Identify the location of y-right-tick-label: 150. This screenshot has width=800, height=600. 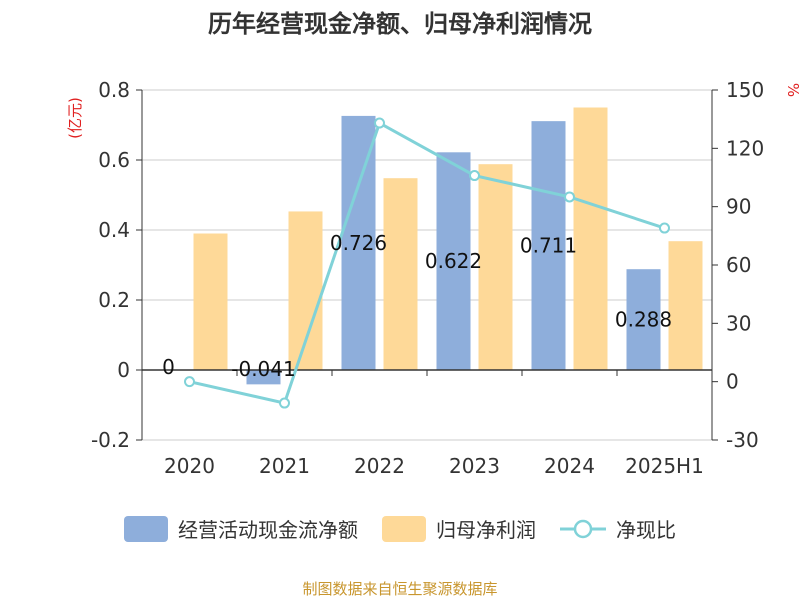
(745, 90).